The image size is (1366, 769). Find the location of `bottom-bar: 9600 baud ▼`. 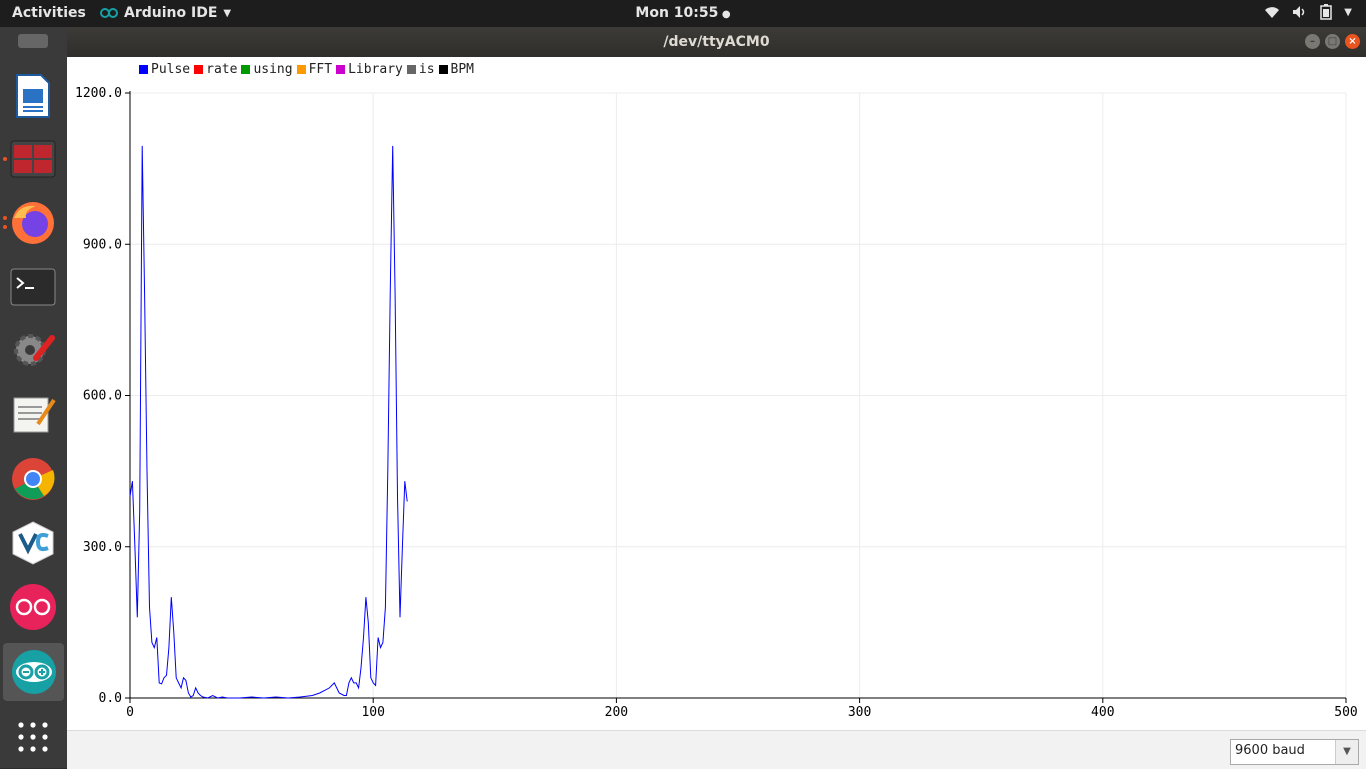

bottom-bar: 9600 baud ▼ is located at coordinates (716, 749).